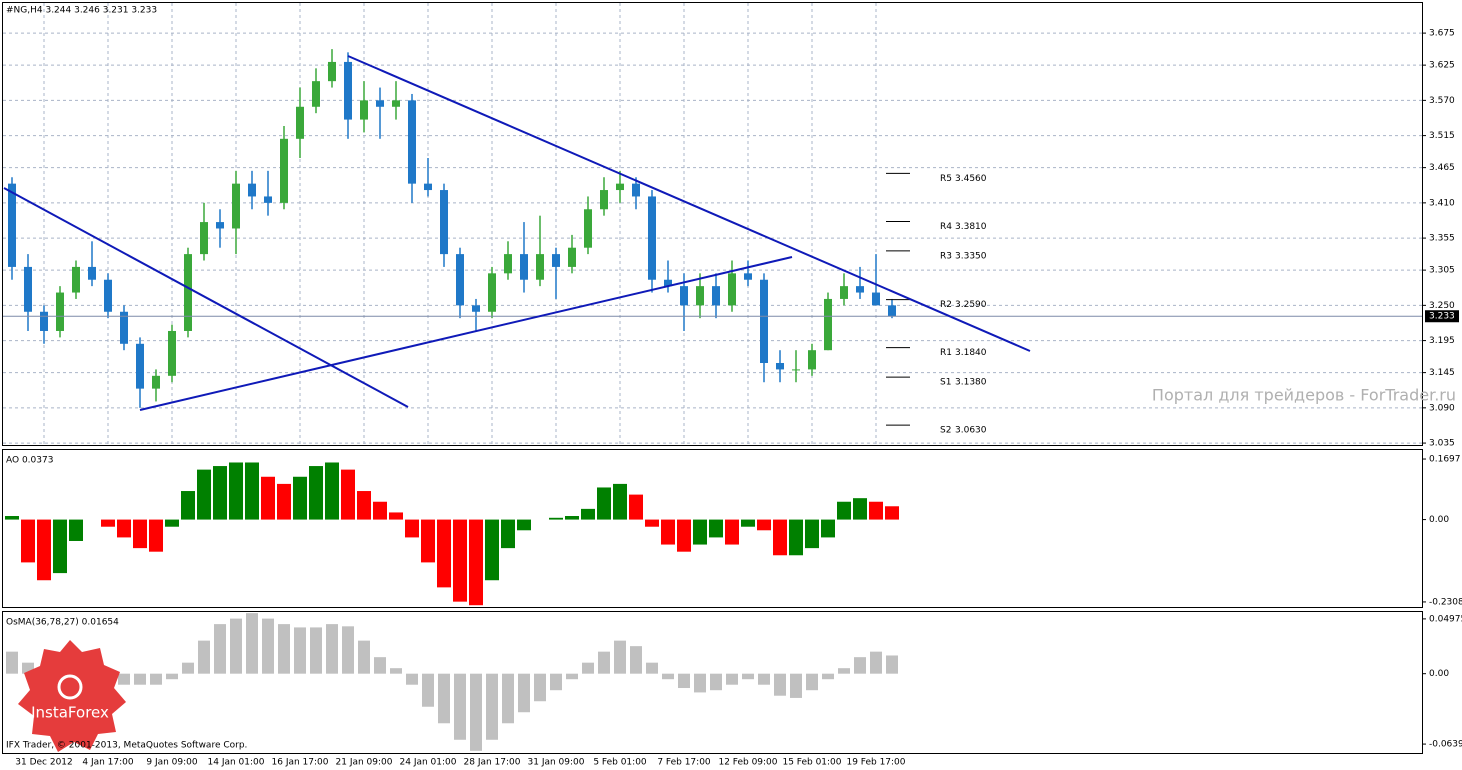 The height and width of the screenshot is (770, 1462). I want to click on x-tick-label: 24 Jan 01:00, so click(428, 763).